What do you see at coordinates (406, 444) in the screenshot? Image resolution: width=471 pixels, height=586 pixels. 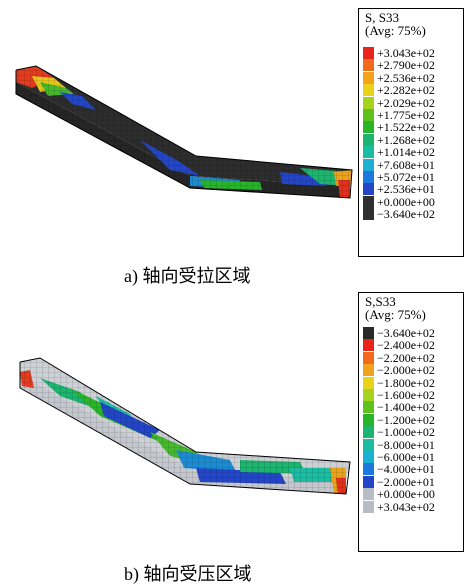 I see `legend-value: −8.000e+01` at bounding box center [406, 444].